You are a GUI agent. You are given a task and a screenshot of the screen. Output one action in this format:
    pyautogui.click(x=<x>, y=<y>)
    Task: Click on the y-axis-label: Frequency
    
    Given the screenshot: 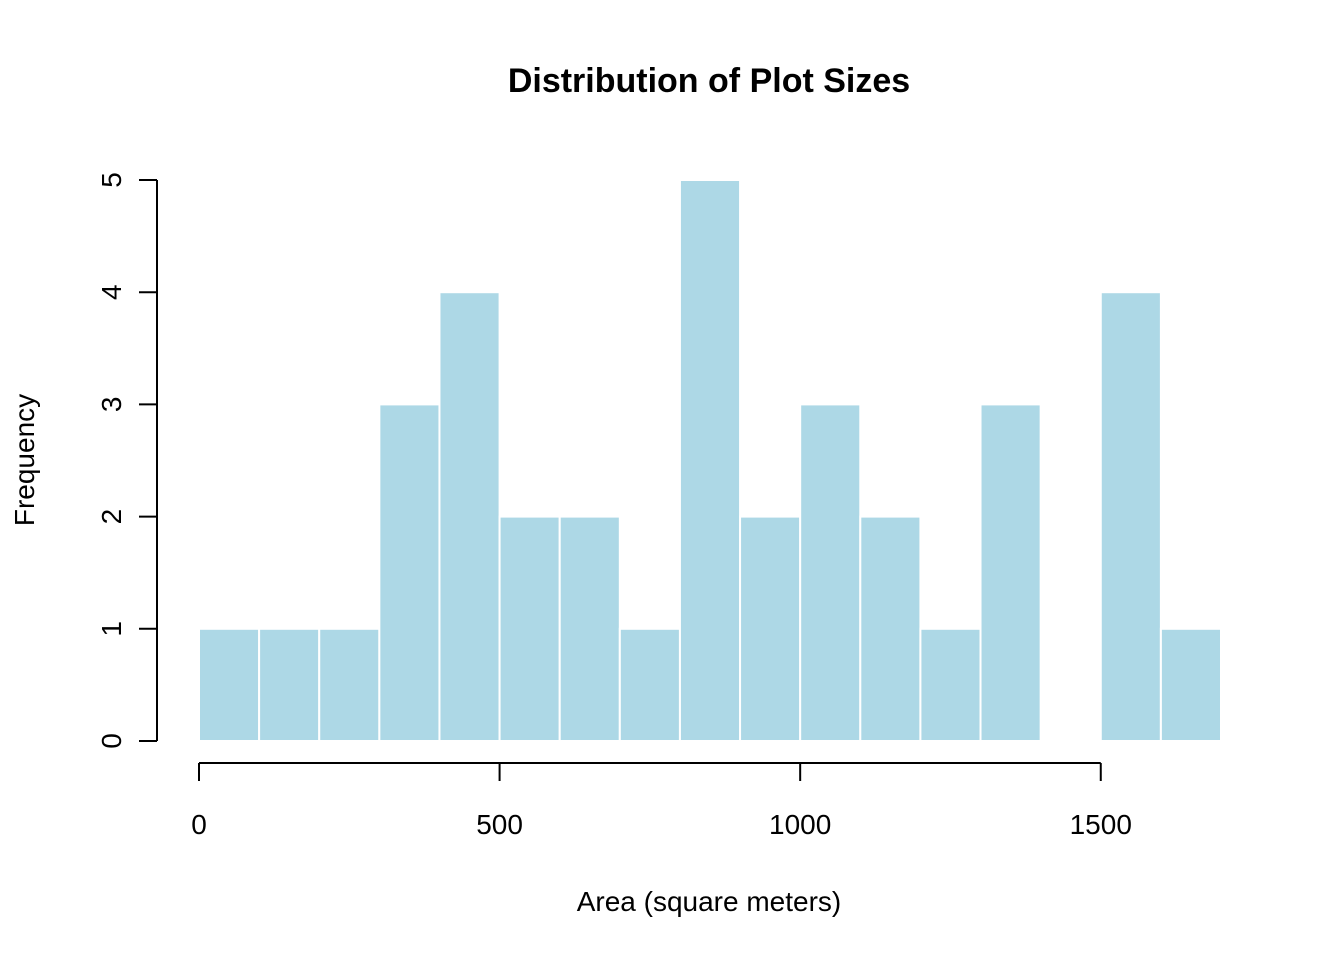 What is the action you would take?
    pyautogui.click(x=24, y=460)
    